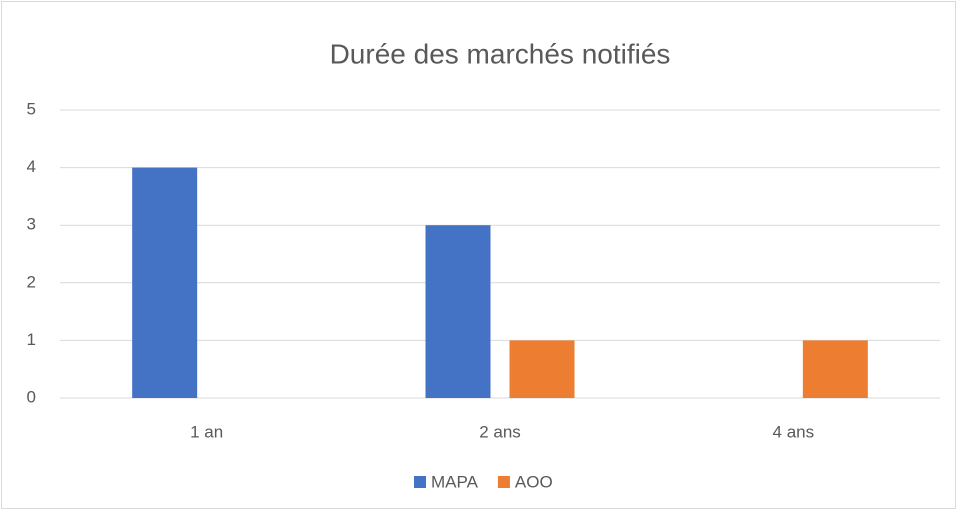 This screenshot has height=511, width=958. I want to click on chart-title: Durée des marchés notifiés, so click(500, 53).